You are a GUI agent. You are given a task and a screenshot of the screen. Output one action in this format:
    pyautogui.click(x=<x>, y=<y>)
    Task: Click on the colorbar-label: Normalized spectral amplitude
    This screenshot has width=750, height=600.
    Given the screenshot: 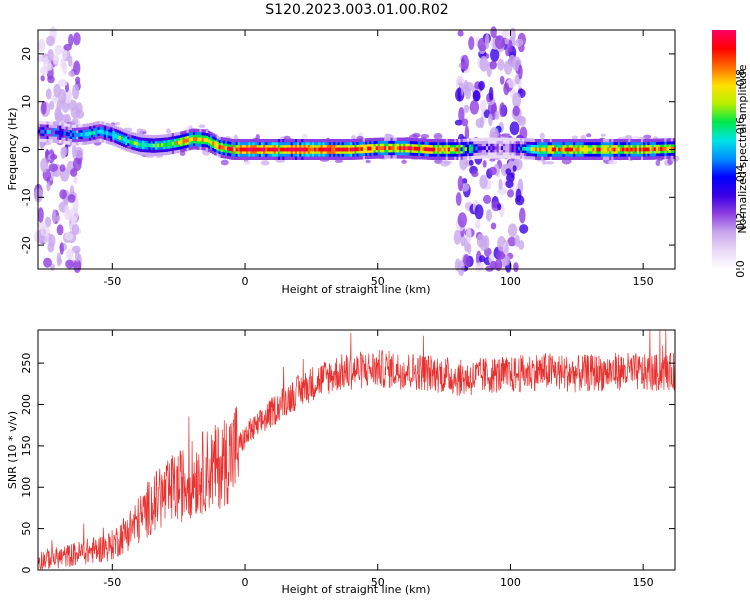 What is the action you would take?
    pyautogui.click(x=742, y=148)
    